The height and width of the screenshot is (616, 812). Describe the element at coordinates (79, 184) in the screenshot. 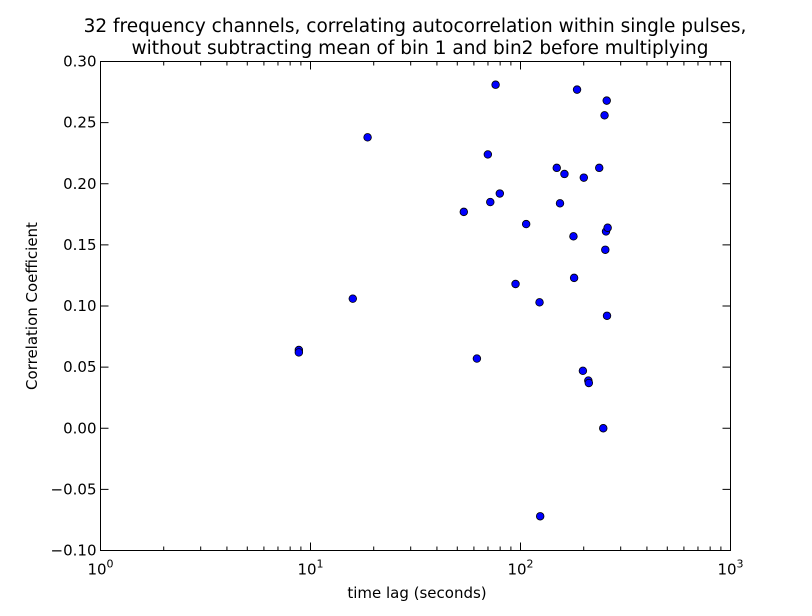

I see `y-tick-label: 0.20` at that location.